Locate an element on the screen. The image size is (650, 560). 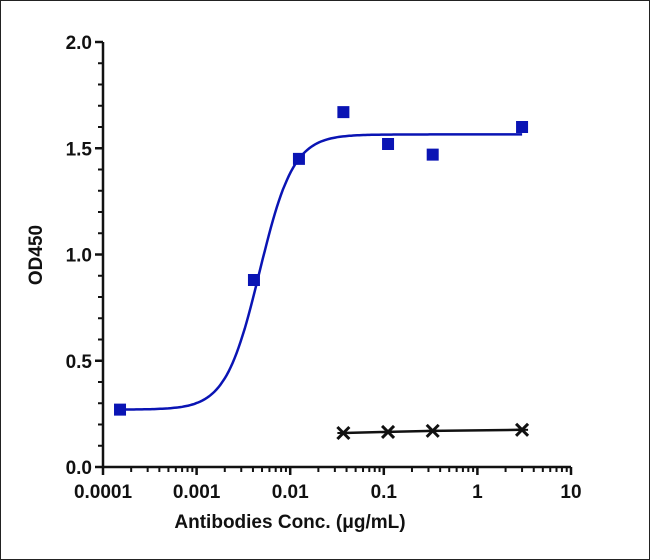
y-tick-label: 1.0 is located at coordinates (79, 256).